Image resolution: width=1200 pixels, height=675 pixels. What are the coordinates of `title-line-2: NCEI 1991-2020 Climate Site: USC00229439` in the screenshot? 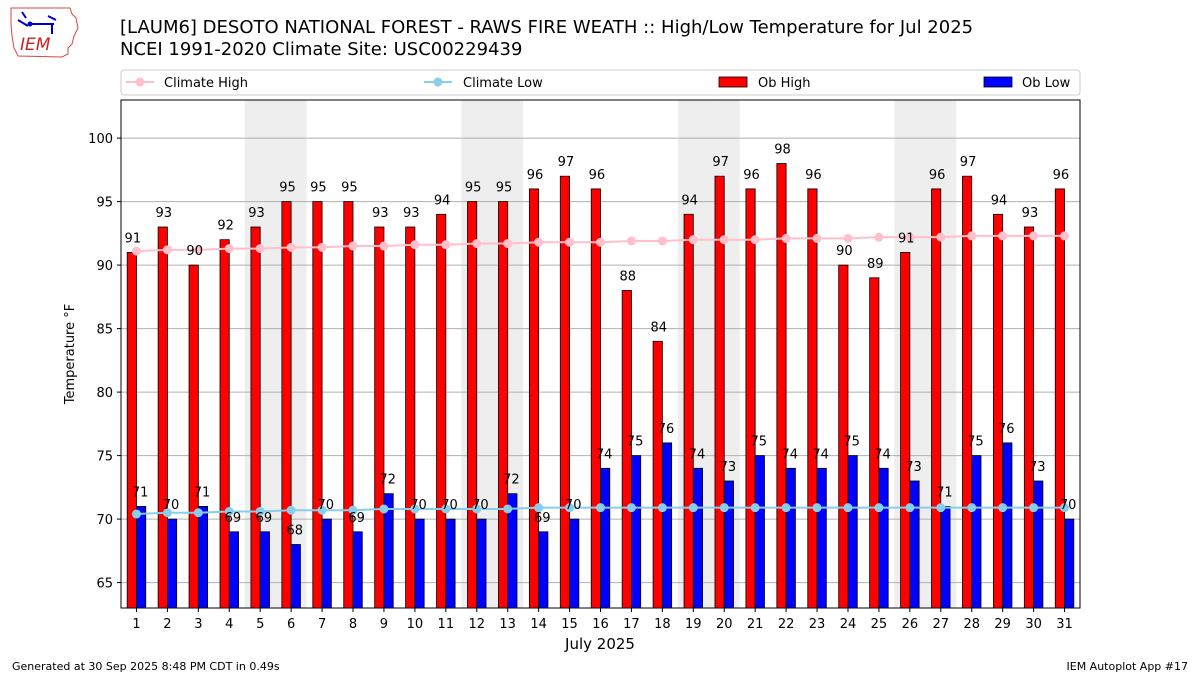 It's located at (321, 49).